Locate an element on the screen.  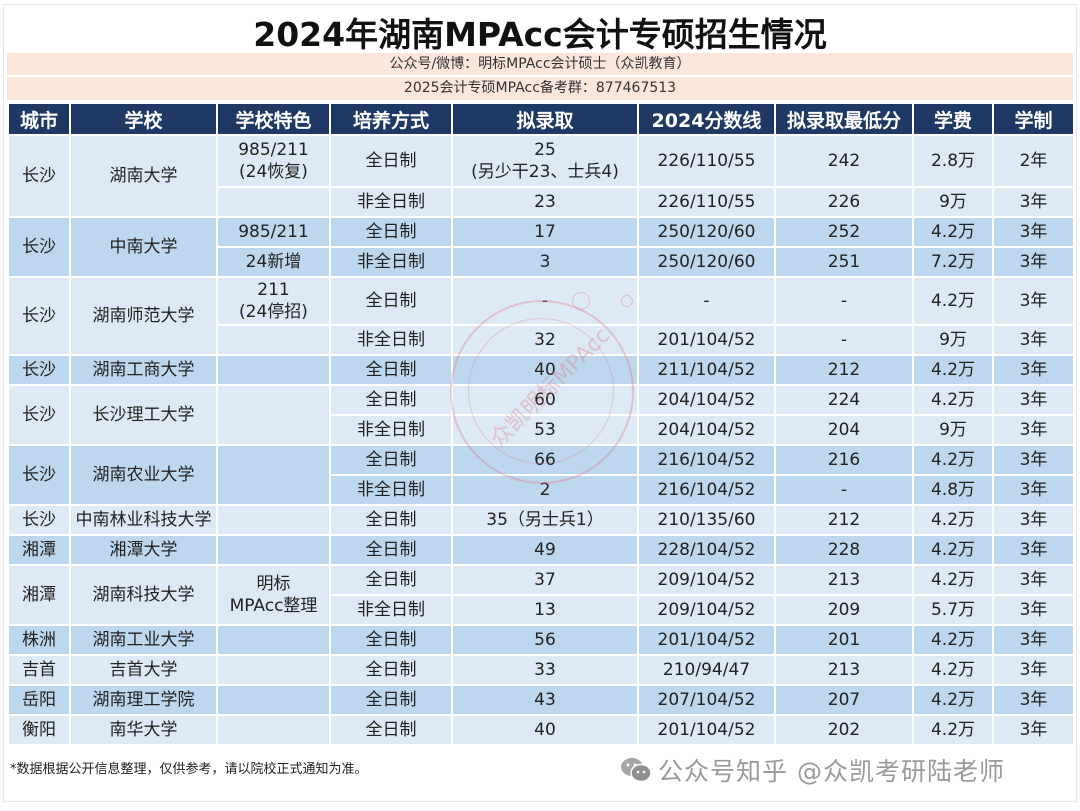
cell-feature: 24新增 is located at coordinates (273, 262).